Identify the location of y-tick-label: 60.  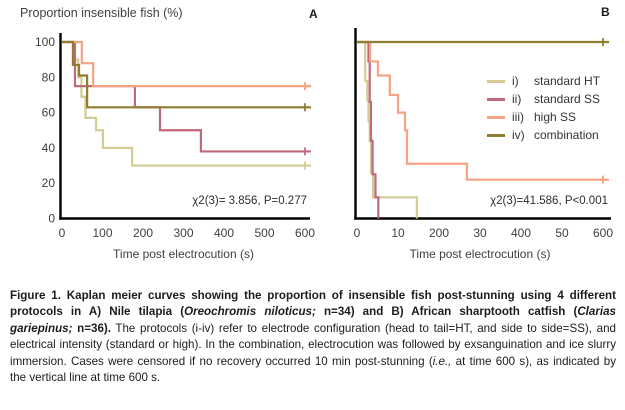
(49, 113).